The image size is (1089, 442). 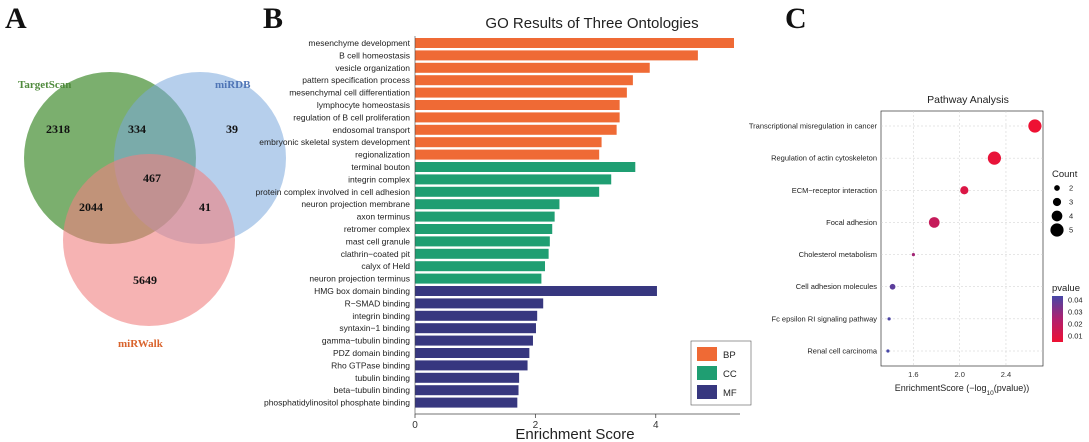 What do you see at coordinates (359, 43) in the screenshot?
I see `go-category-label: mesenchyme development` at bounding box center [359, 43].